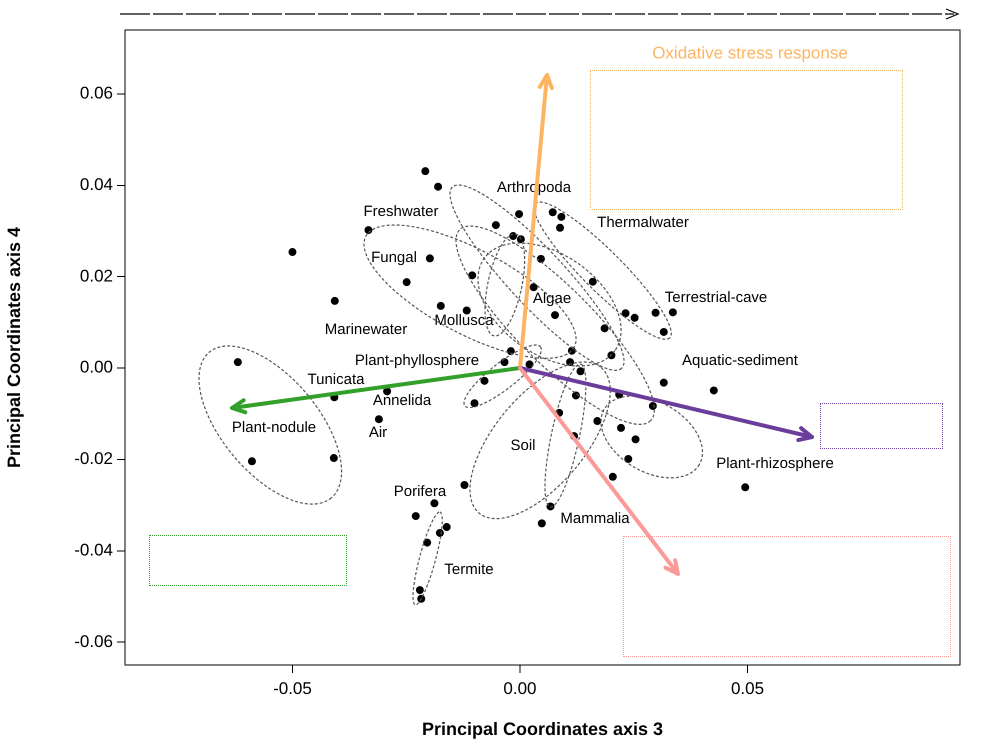 The image size is (986, 745). Describe the element at coordinates (14, 347) in the screenshot. I see `y-axis-title: Principal Coordinates axis 4` at that location.